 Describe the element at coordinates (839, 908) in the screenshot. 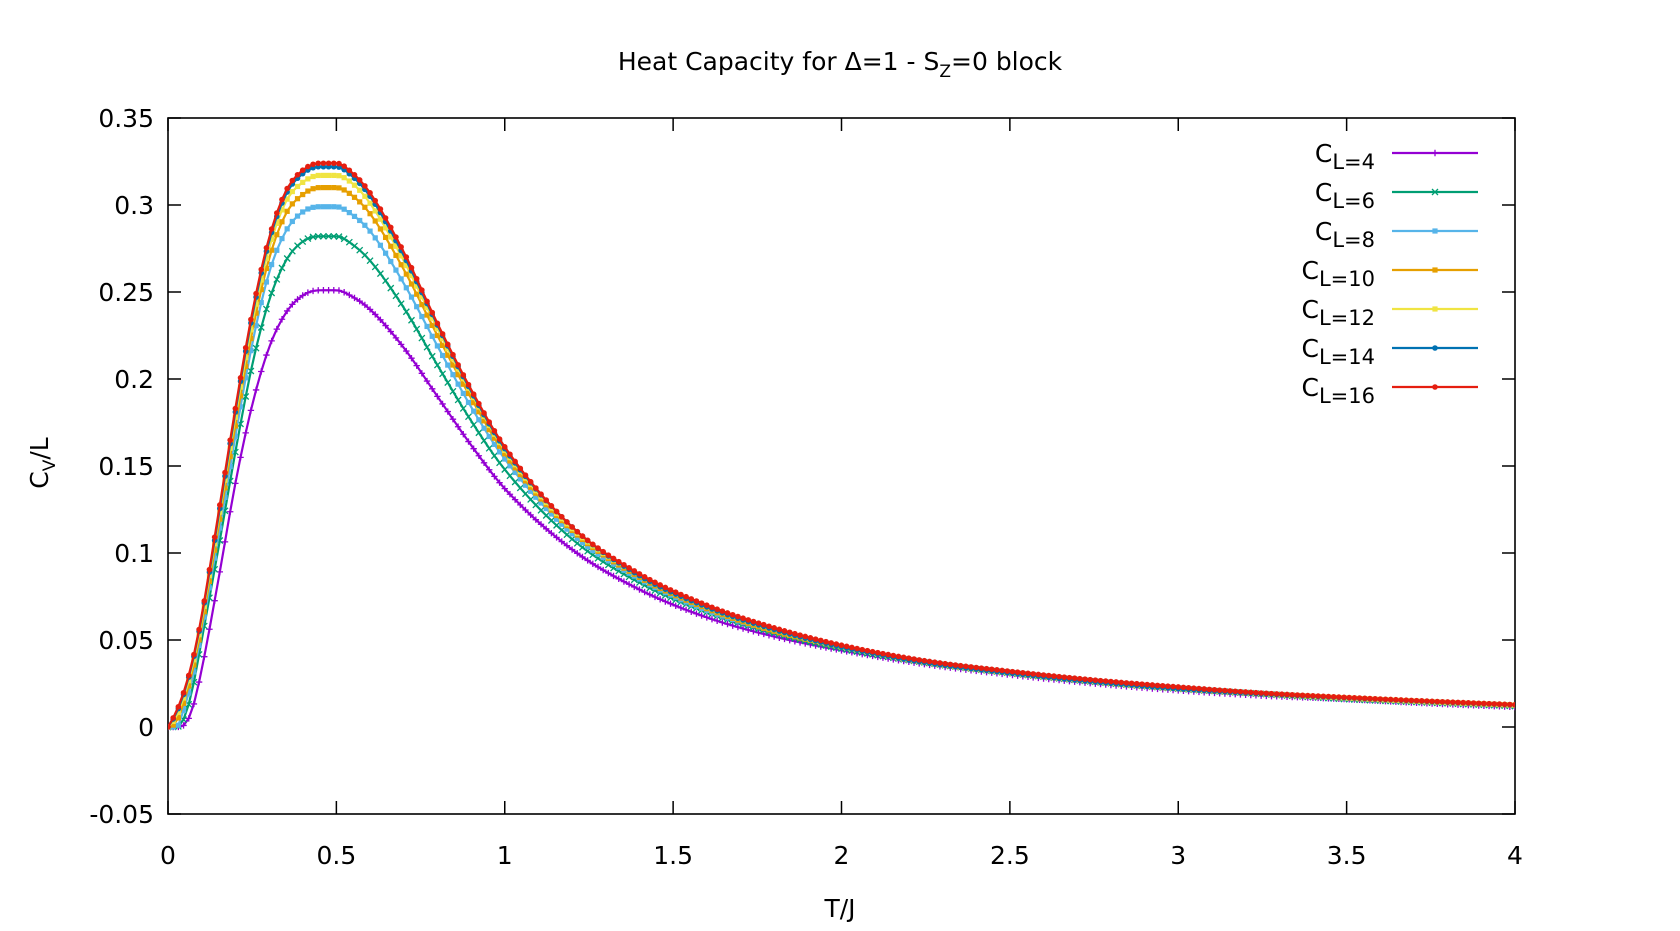

I see `x-axis-label: T/J` at that location.